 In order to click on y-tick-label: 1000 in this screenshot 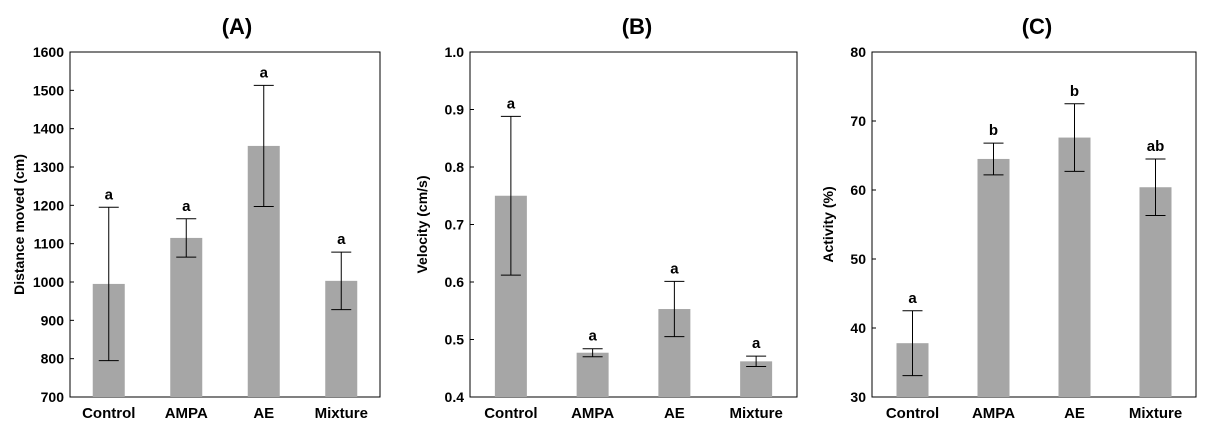, I will do `click(48, 282)`.